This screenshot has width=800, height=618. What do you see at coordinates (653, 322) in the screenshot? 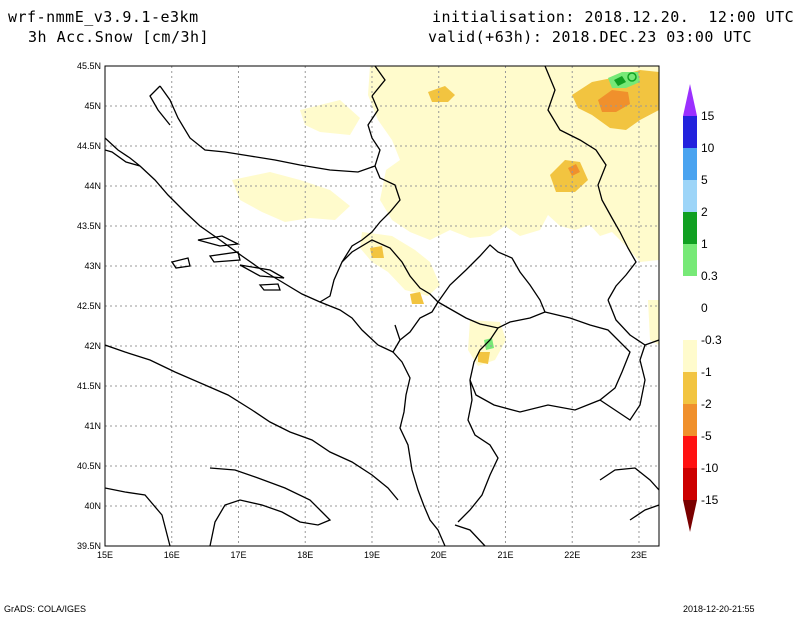
I see `snow-area-edge` at bounding box center [653, 322].